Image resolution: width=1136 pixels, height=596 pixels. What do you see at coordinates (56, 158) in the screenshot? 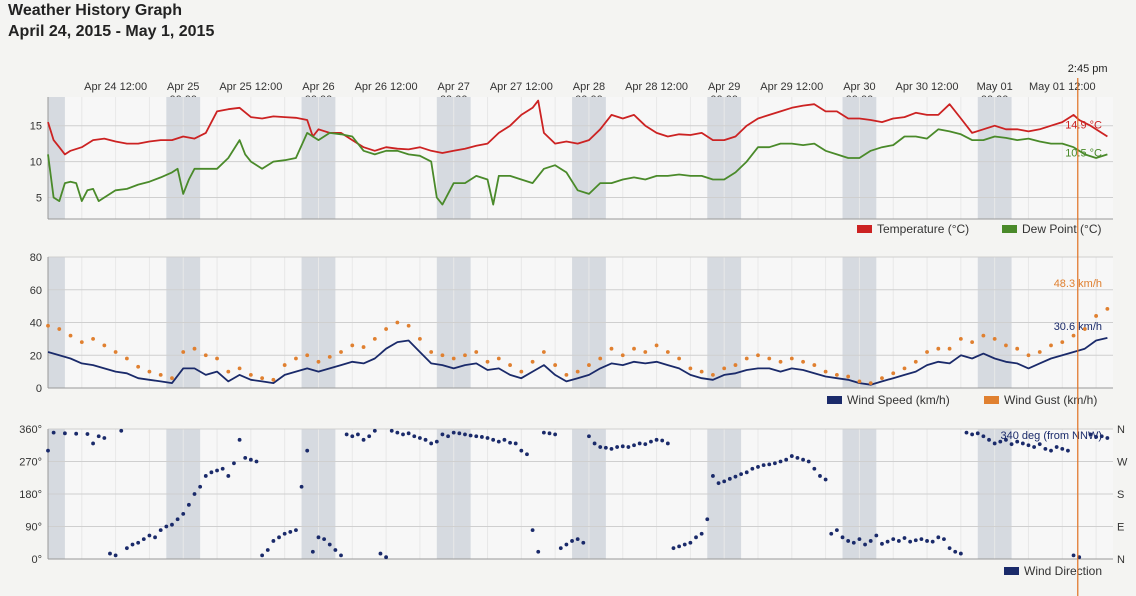
I see `night-band` at bounding box center [56, 158].